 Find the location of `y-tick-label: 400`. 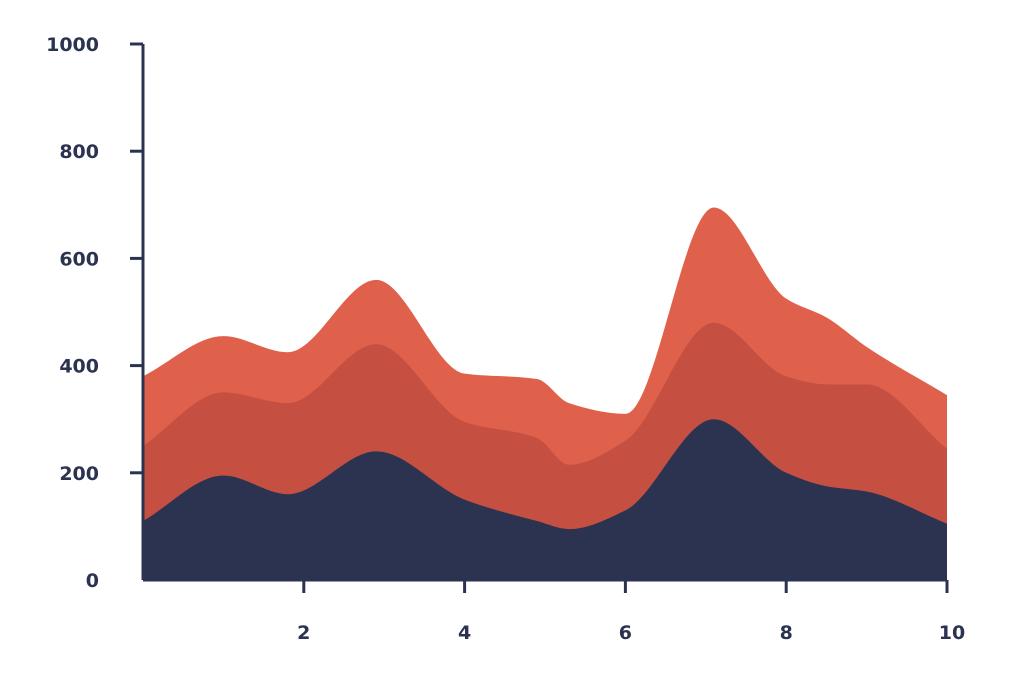

y-tick-label: 400 is located at coordinates (79, 367).